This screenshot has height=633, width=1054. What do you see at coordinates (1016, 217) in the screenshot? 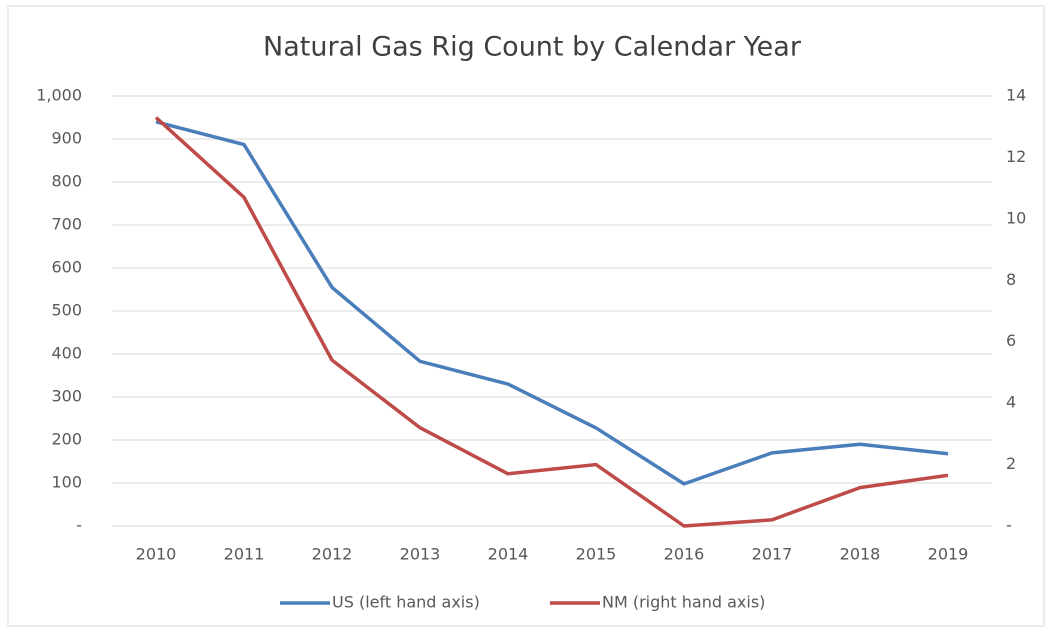
I see `y2-tick-label: 10` at bounding box center [1016, 217].